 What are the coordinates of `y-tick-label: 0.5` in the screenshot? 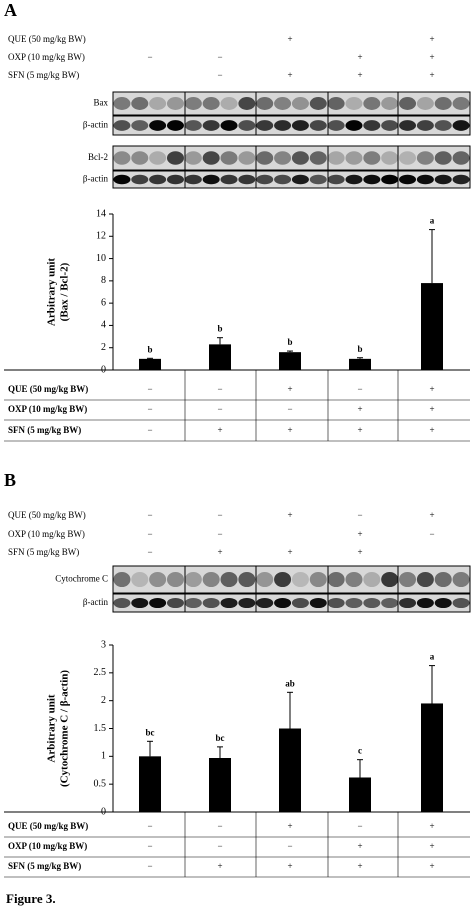 It's located at (100, 783).